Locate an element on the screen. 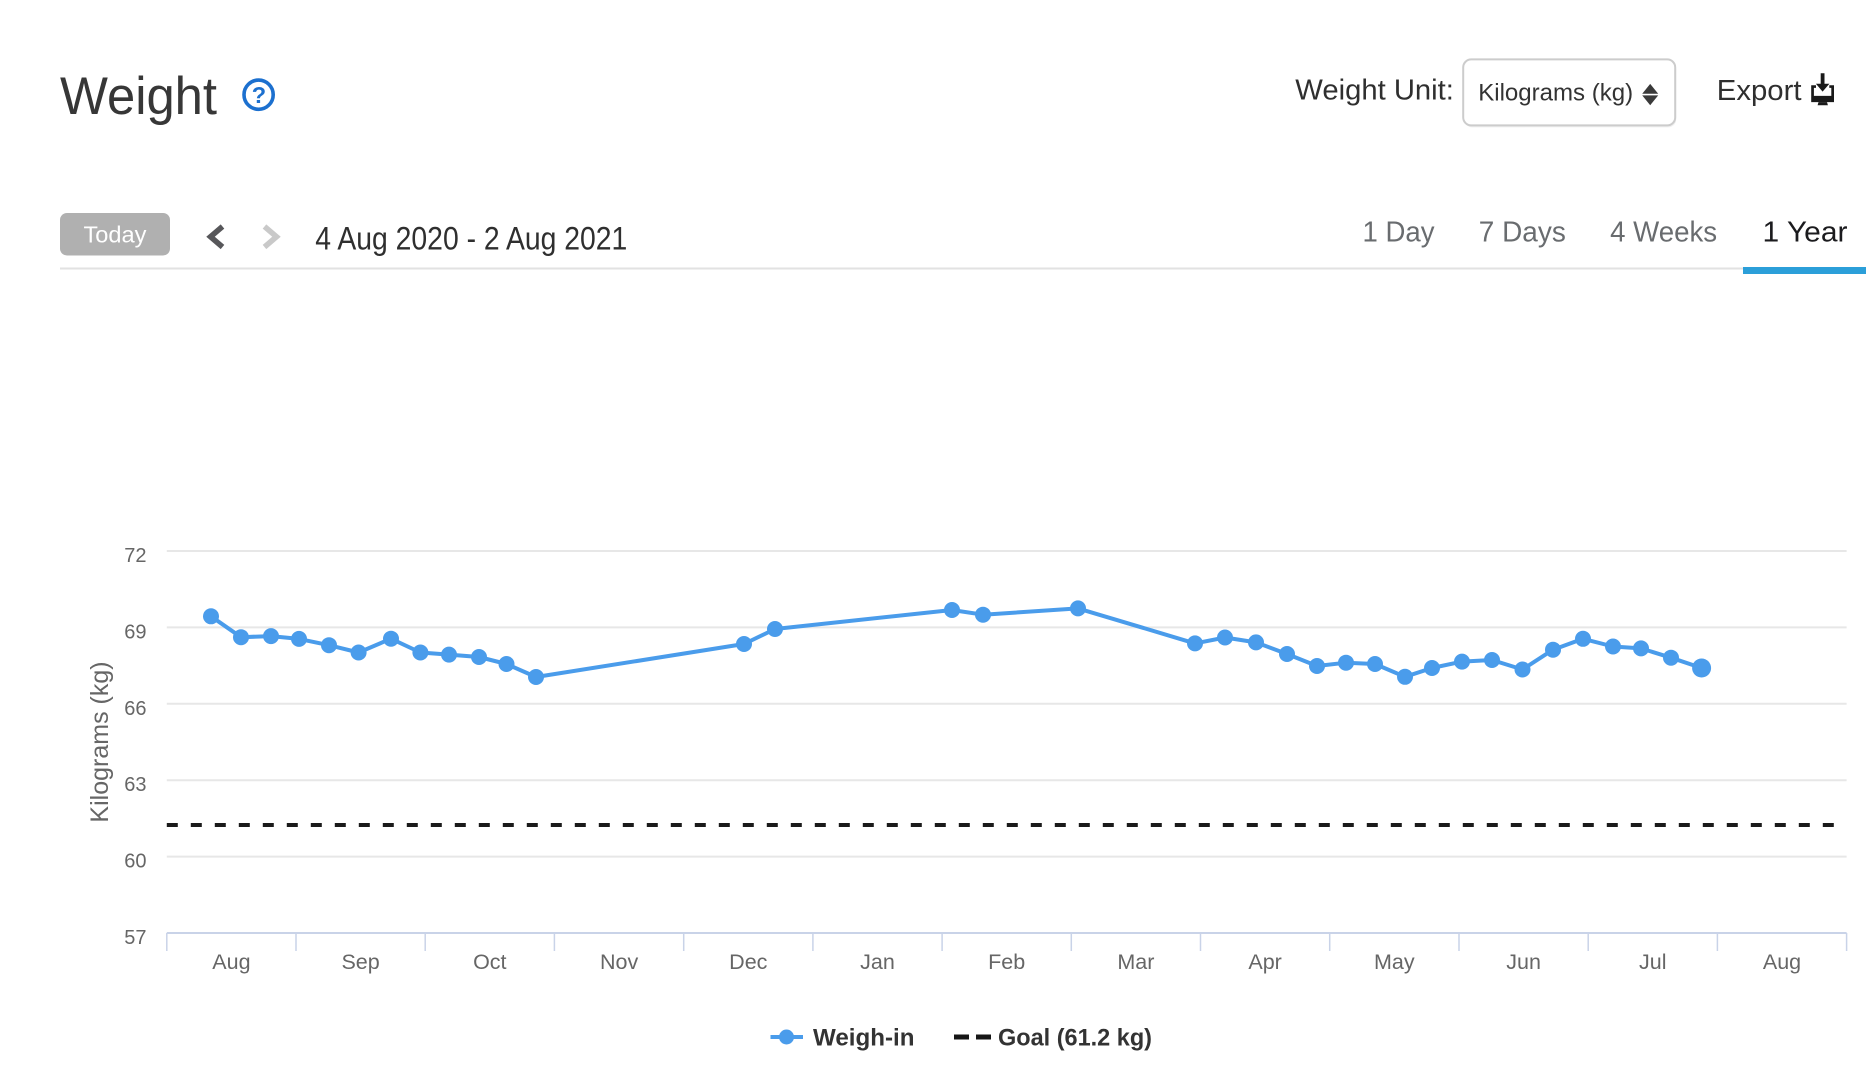 This screenshot has height=1067, width=1872. svg-text: 69 is located at coordinates (135, 632).